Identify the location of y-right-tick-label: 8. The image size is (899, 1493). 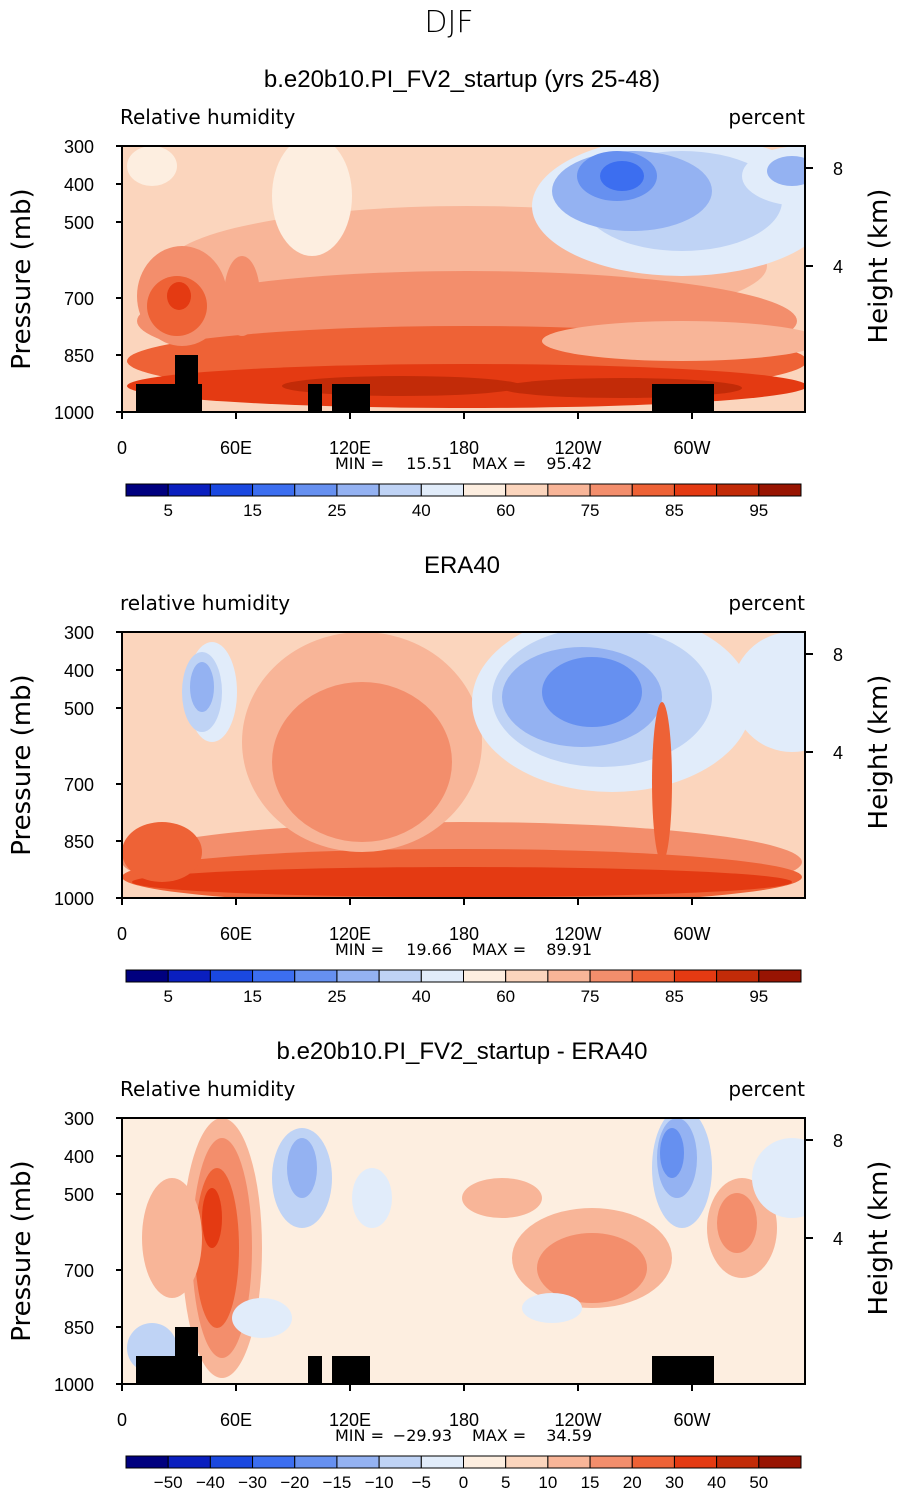
(838, 1141).